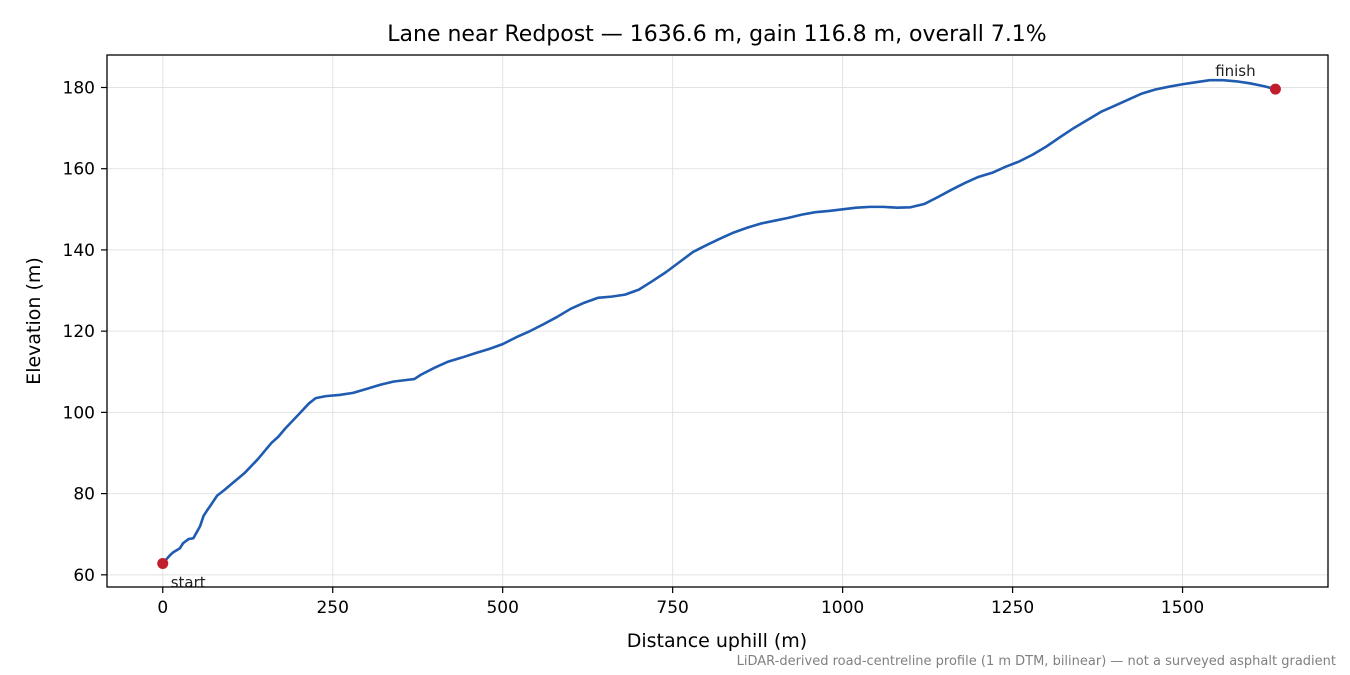  I want to click on start-marker, so click(163, 563).